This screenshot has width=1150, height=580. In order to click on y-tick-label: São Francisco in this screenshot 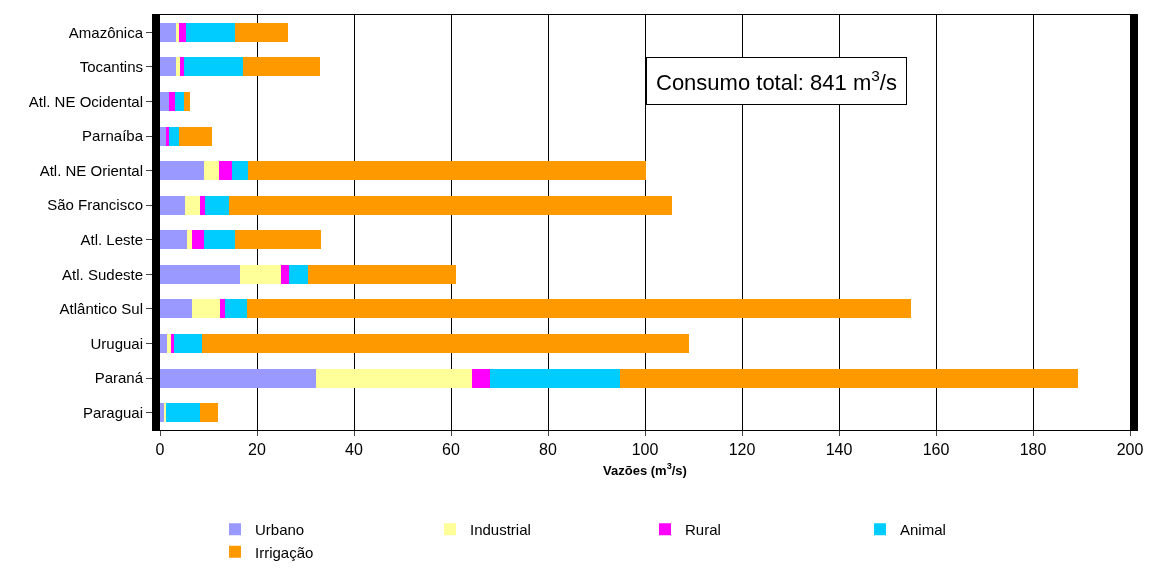, I will do `click(95, 205)`.